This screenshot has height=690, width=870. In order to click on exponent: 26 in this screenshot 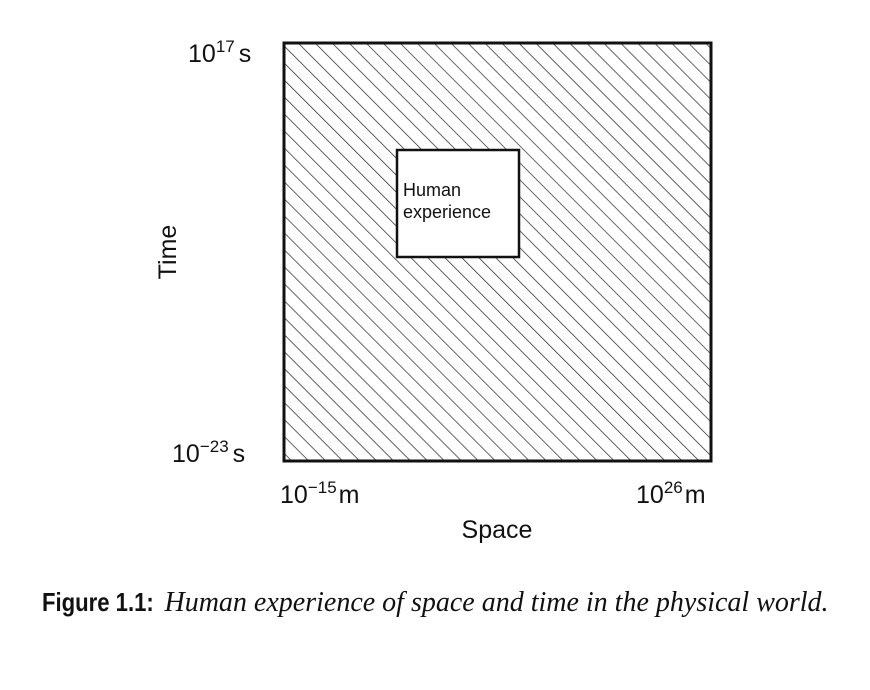, I will do `click(673, 487)`.